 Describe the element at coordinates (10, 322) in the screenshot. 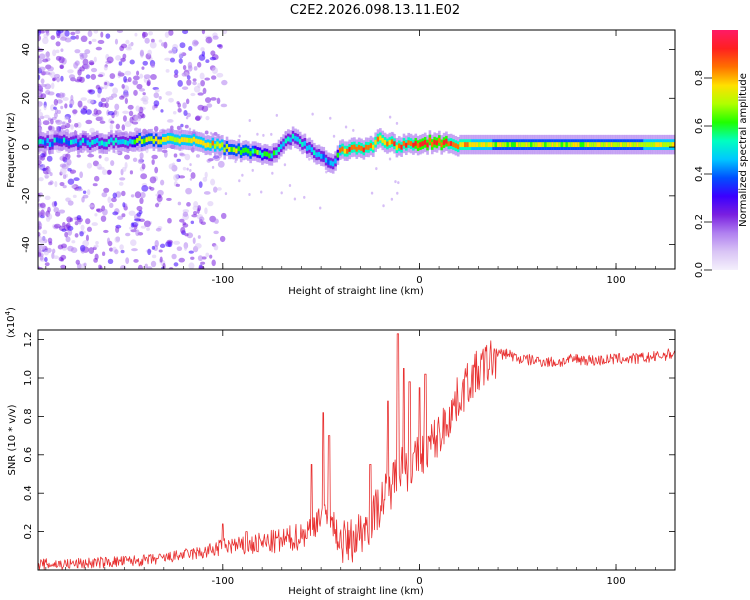

I see `snr-yscale: (x104)` at that location.